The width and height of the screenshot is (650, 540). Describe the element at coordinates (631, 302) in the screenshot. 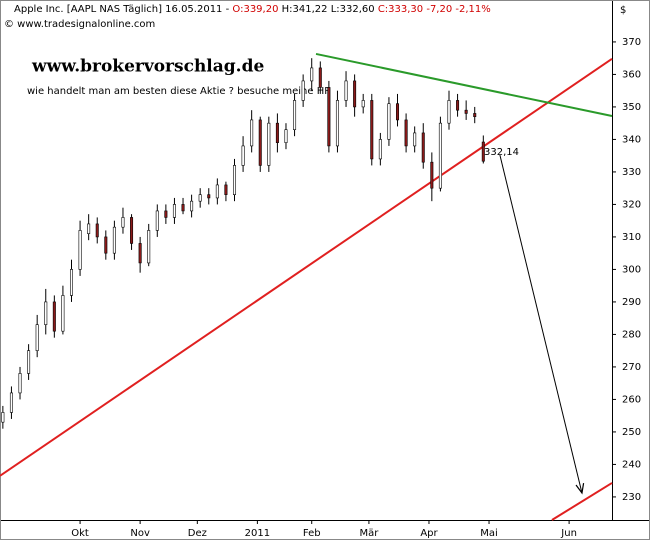

I see `y-tick-label: 290` at that location.